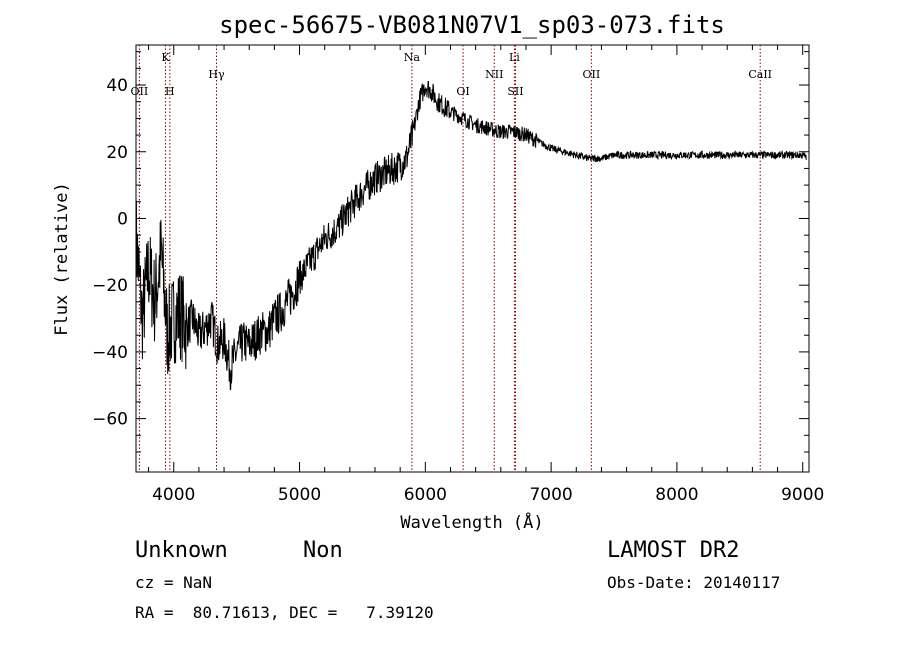 This screenshot has width=900, height=649. Describe the element at coordinates (110, 420) in the screenshot. I see `y-tick-label: −60` at that location.